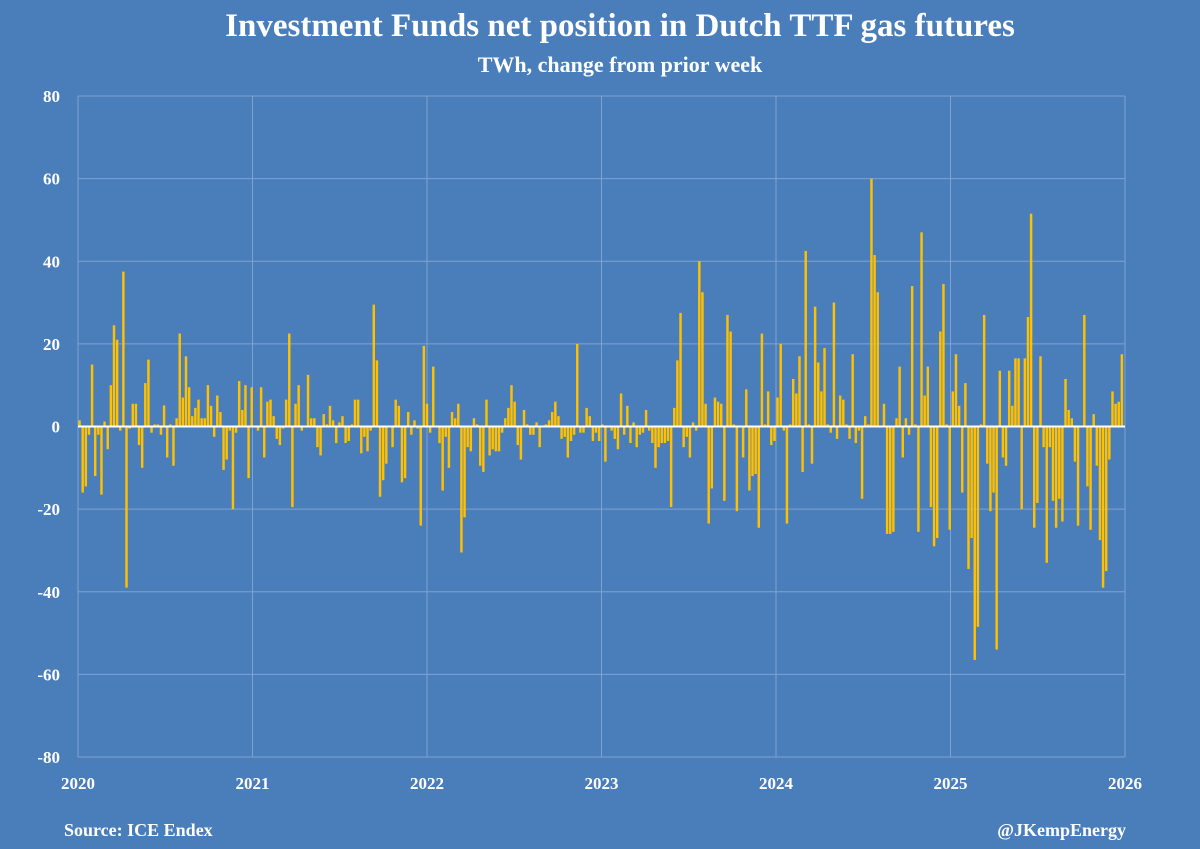 The image size is (1200, 849). Describe the element at coordinates (951, 783) in the screenshot. I see `x-tick-label: 2025` at that location.